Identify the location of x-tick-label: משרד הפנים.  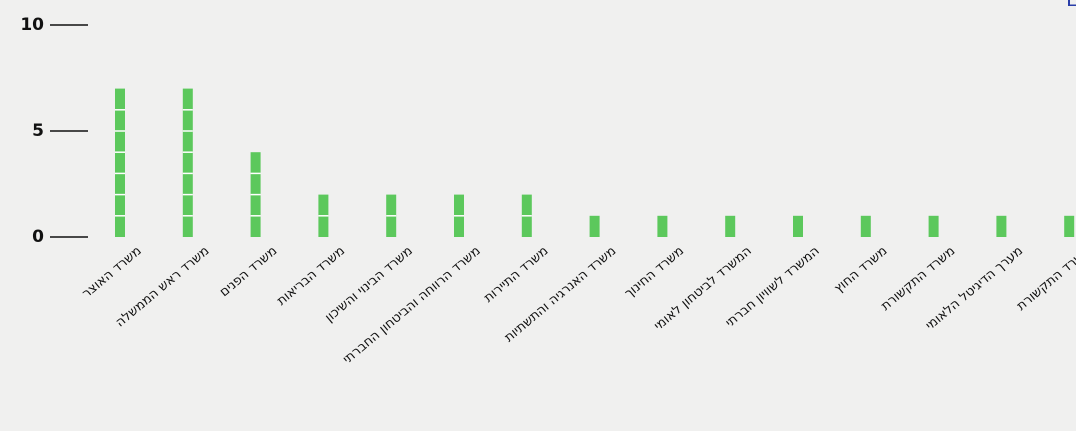
(248, 272).